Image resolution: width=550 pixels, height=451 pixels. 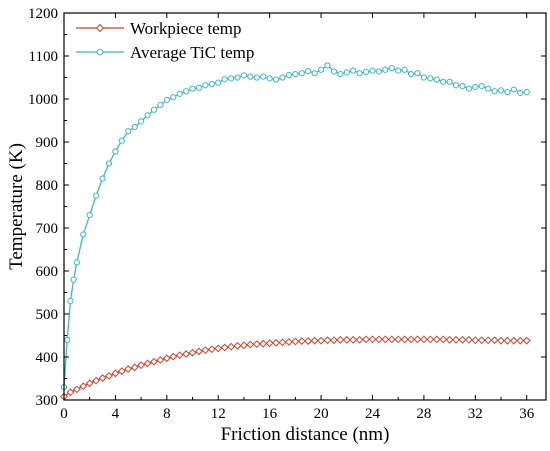 What do you see at coordinates (527, 414) in the screenshot?
I see `x-tick-label-9: 36` at bounding box center [527, 414].